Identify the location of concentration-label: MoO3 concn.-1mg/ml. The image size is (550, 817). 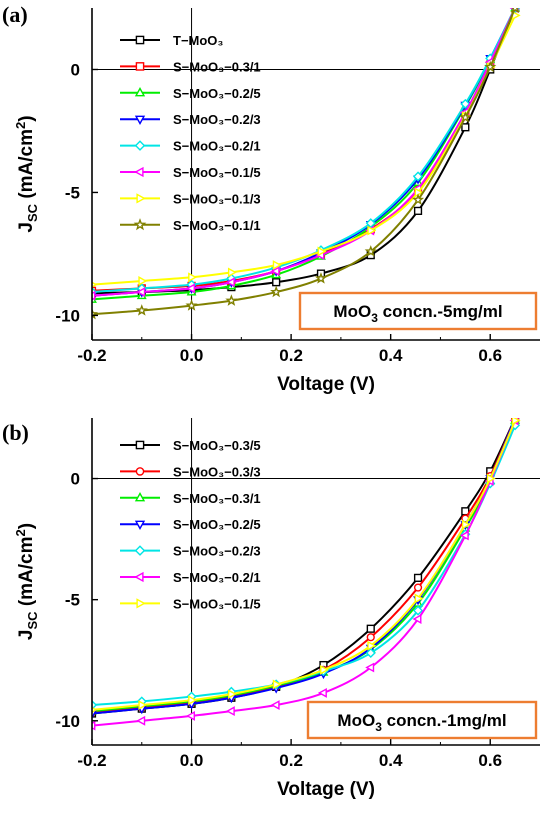
(421, 722).